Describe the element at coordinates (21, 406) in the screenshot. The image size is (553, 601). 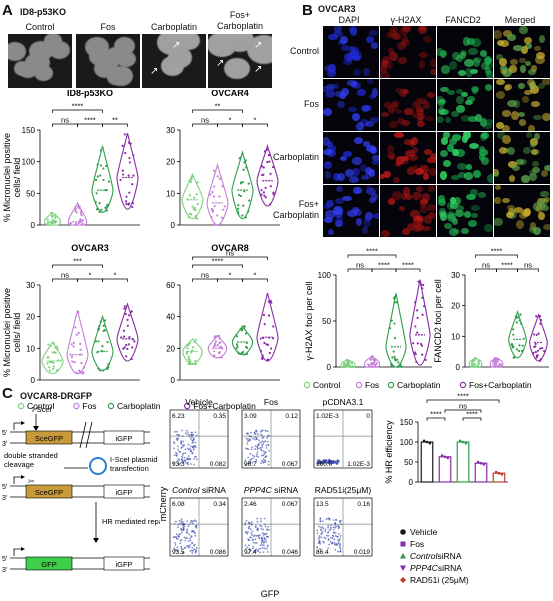
I see `legend-marker` at that location.